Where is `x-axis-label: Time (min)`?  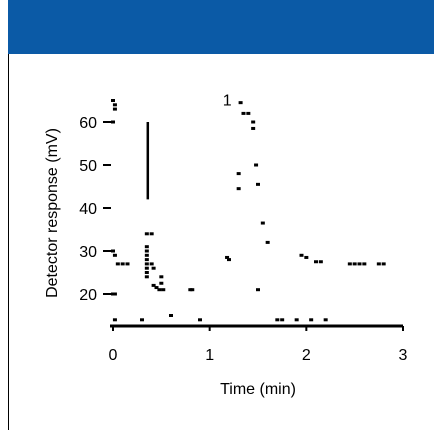 x-axis-label: Time (min) is located at coordinates (258, 389).